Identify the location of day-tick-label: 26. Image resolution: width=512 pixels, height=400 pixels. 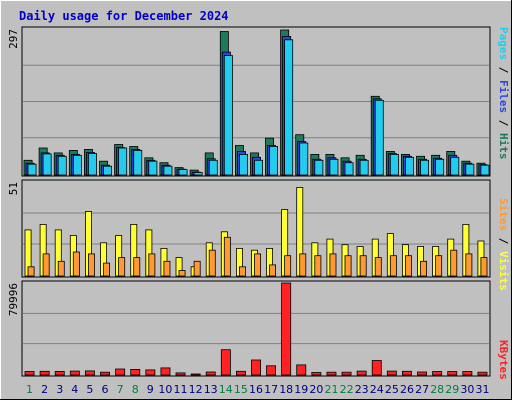
(407, 389).